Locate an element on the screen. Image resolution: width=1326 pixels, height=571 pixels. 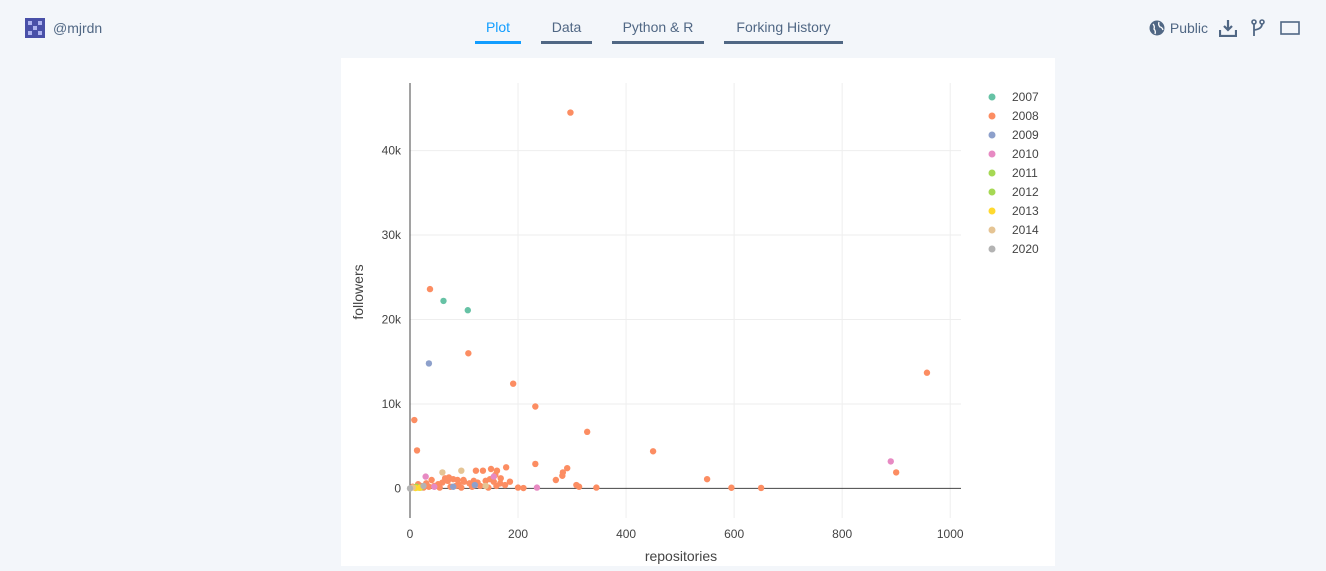
y-tick-label: 40k is located at coordinates (392, 151).